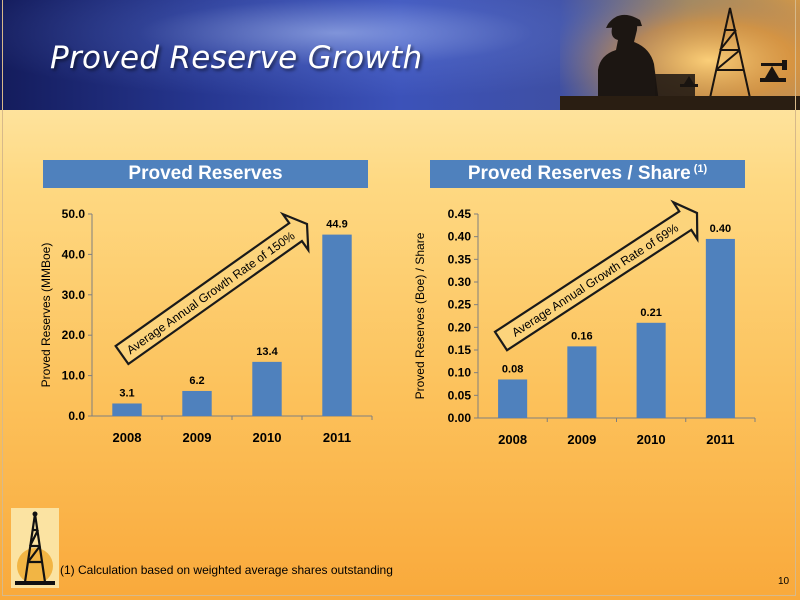 The width and height of the screenshot is (800, 600). Describe the element at coordinates (460, 214) in the screenshot. I see `y-tick-label: 0.45` at that location.